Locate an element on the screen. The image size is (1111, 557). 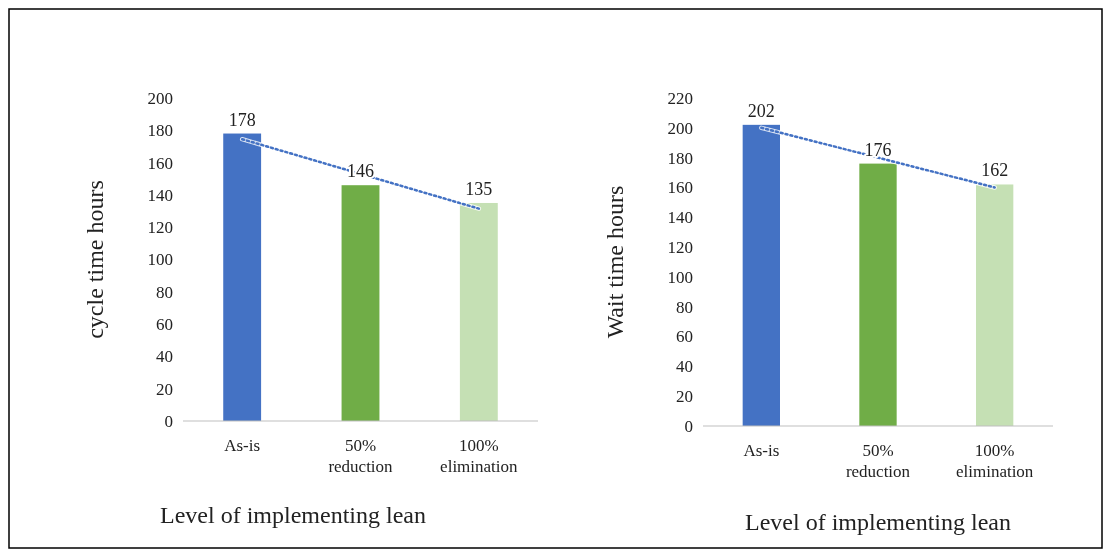
y-tick-label: 220 is located at coordinates (680, 98).